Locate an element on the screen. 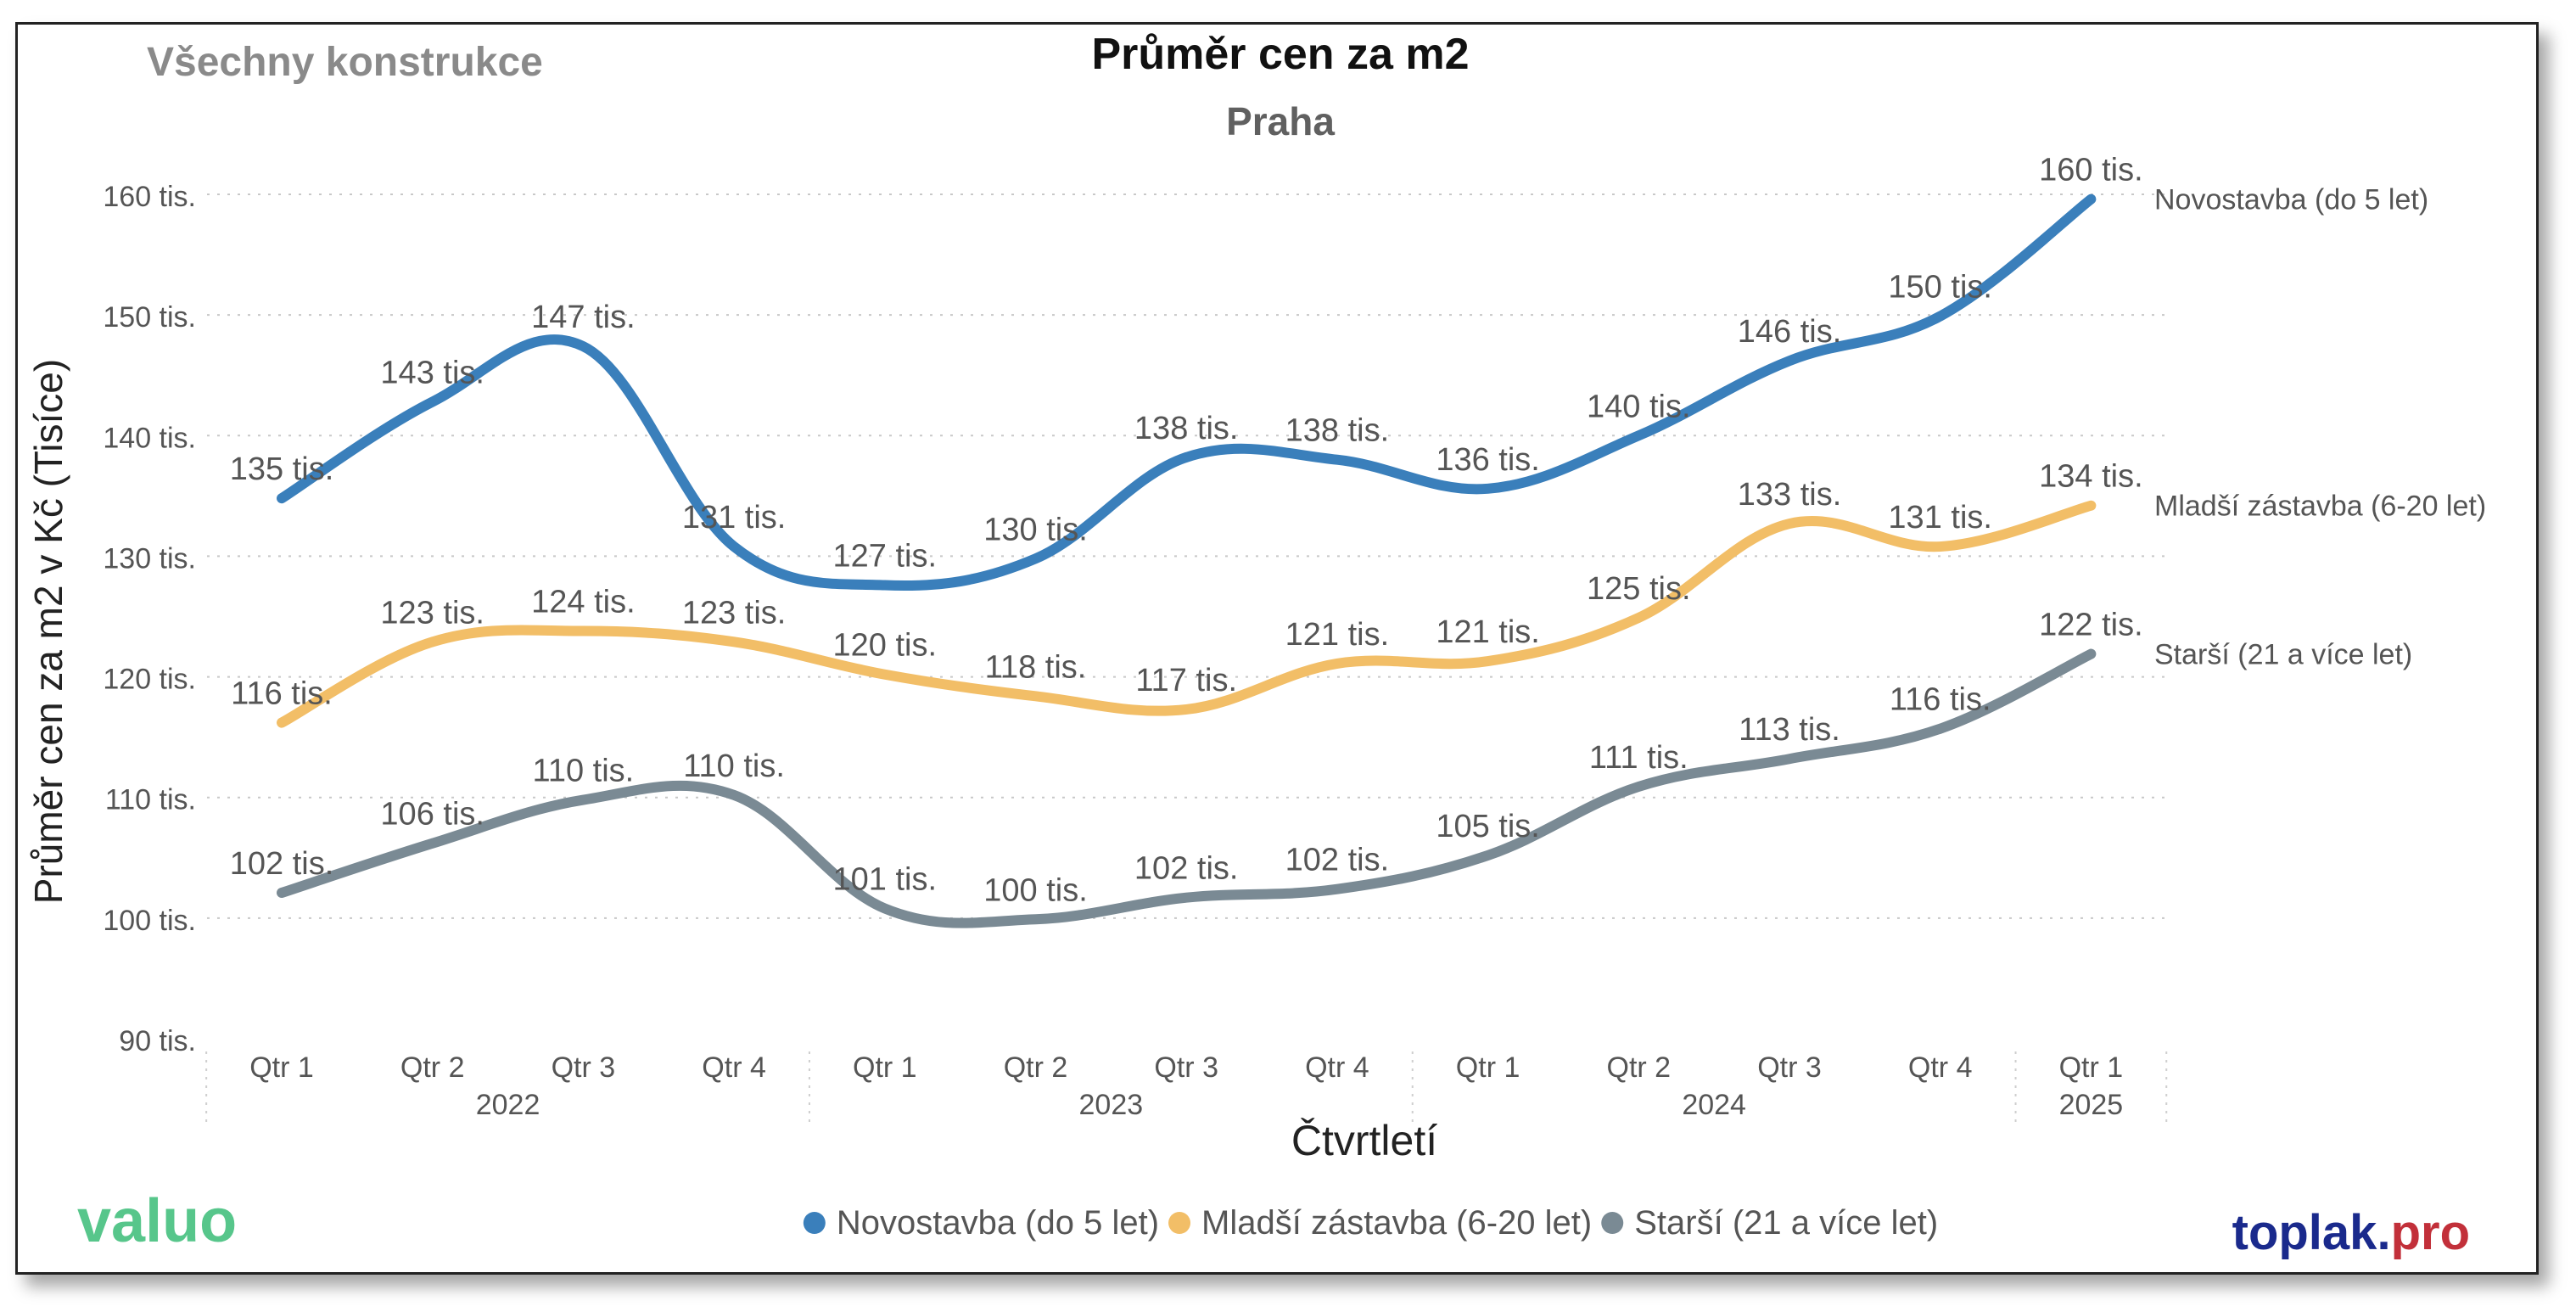 The width and height of the screenshot is (2576, 1312). chart-left-title: Všechny konstrukce is located at coordinates (345, 63).